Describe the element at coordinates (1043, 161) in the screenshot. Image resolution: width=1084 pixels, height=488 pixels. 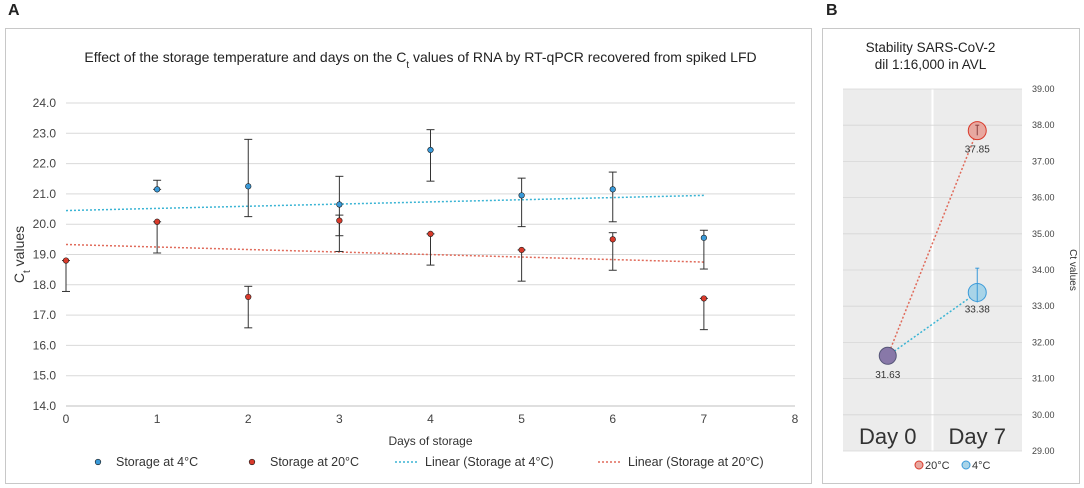
I see `chart-b-y-tick-label: 37.00` at that location.